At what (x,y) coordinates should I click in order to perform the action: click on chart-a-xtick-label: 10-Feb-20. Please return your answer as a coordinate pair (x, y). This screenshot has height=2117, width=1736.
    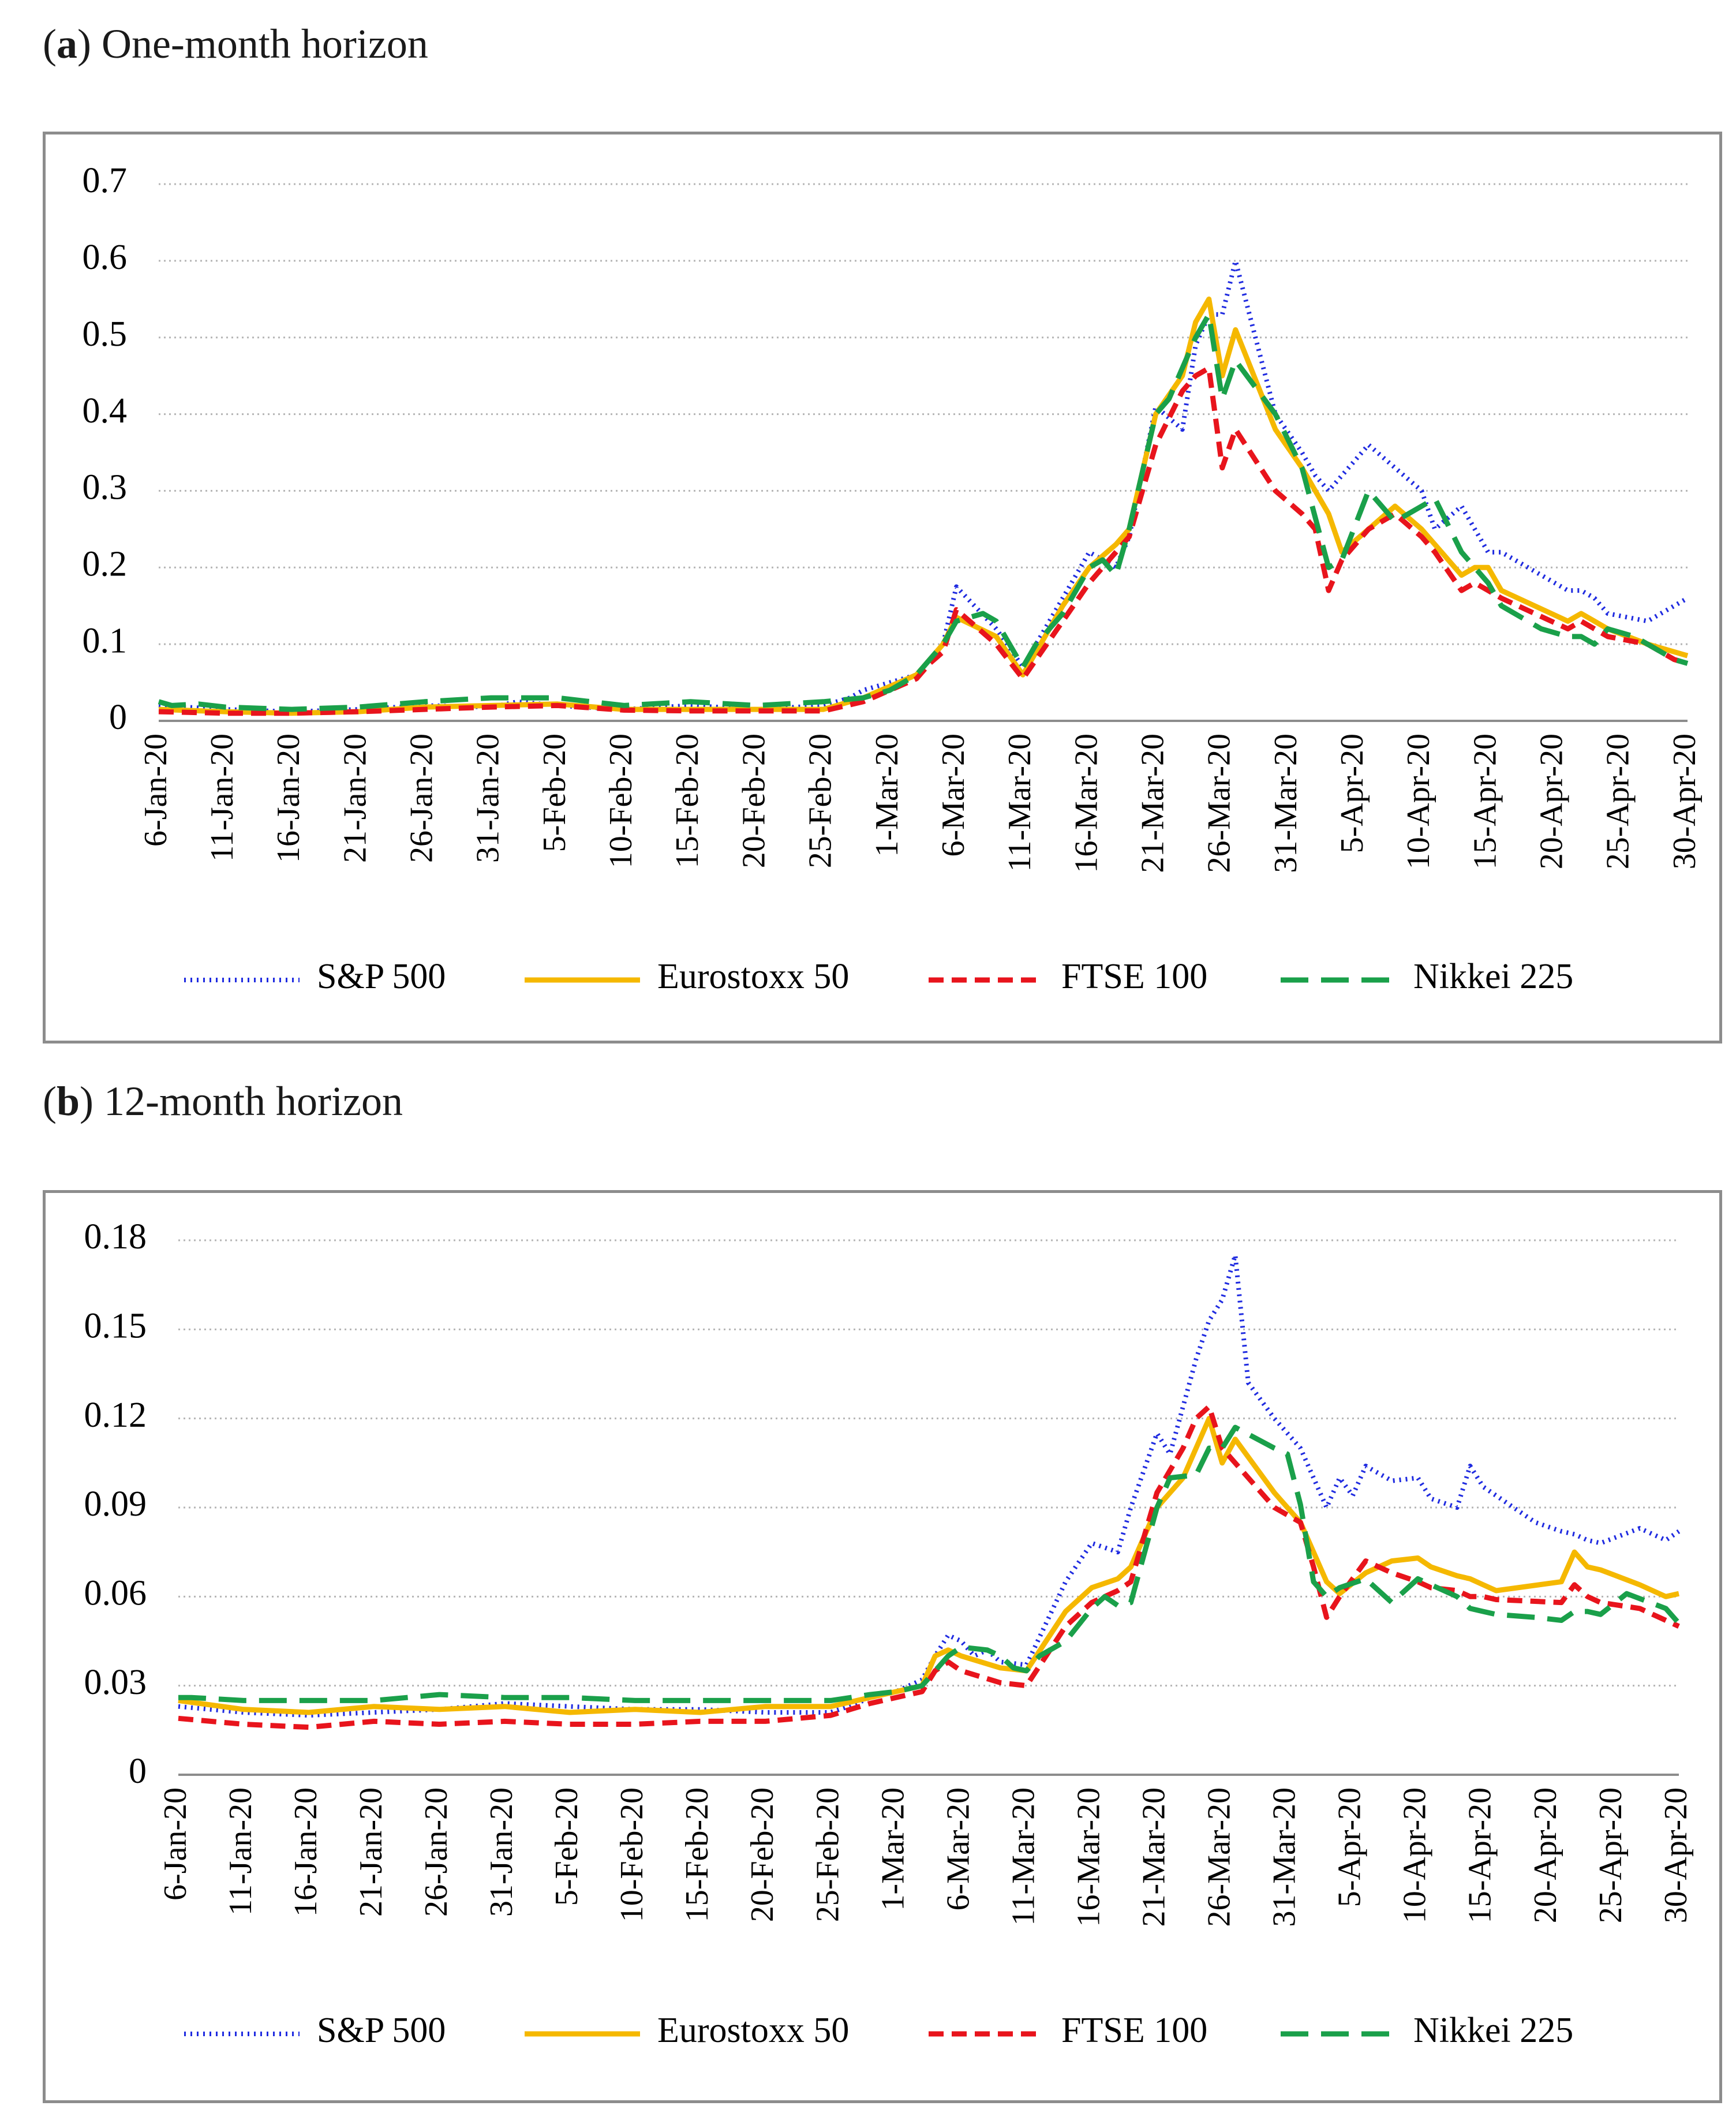
    Looking at the image, I should click on (621, 801).